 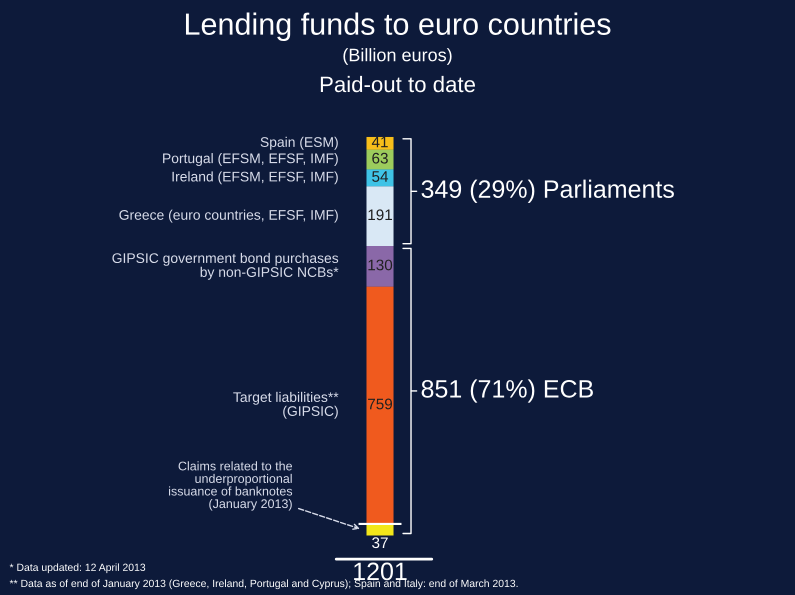 What do you see at coordinates (380, 142) in the screenshot?
I see `data-label: 41` at bounding box center [380, 142].